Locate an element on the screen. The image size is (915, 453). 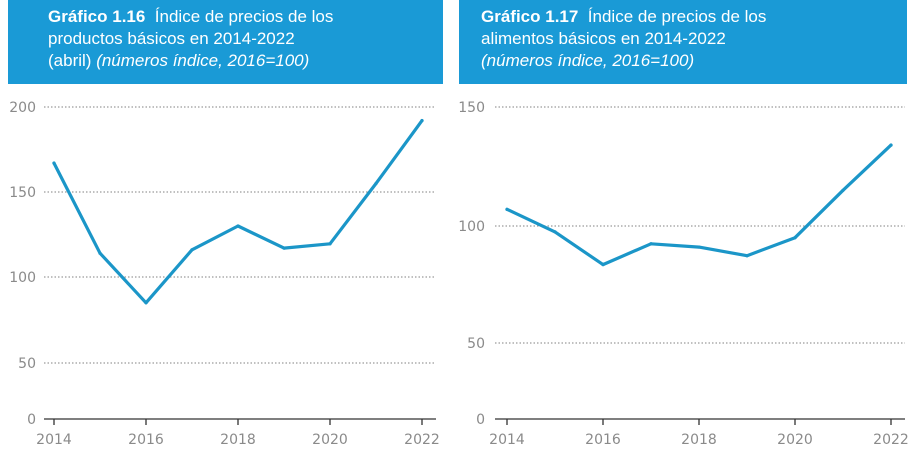
chart-1-title-line-2: productos básicos en 2014-2022 is located at coordinates (171, 38).